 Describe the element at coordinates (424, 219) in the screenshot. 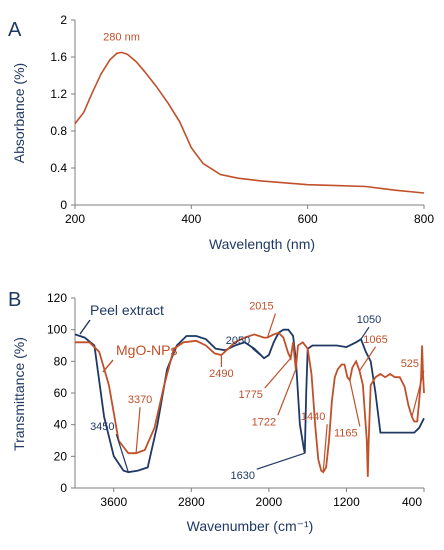

I see `x-tick-label-a: 800` at that location.